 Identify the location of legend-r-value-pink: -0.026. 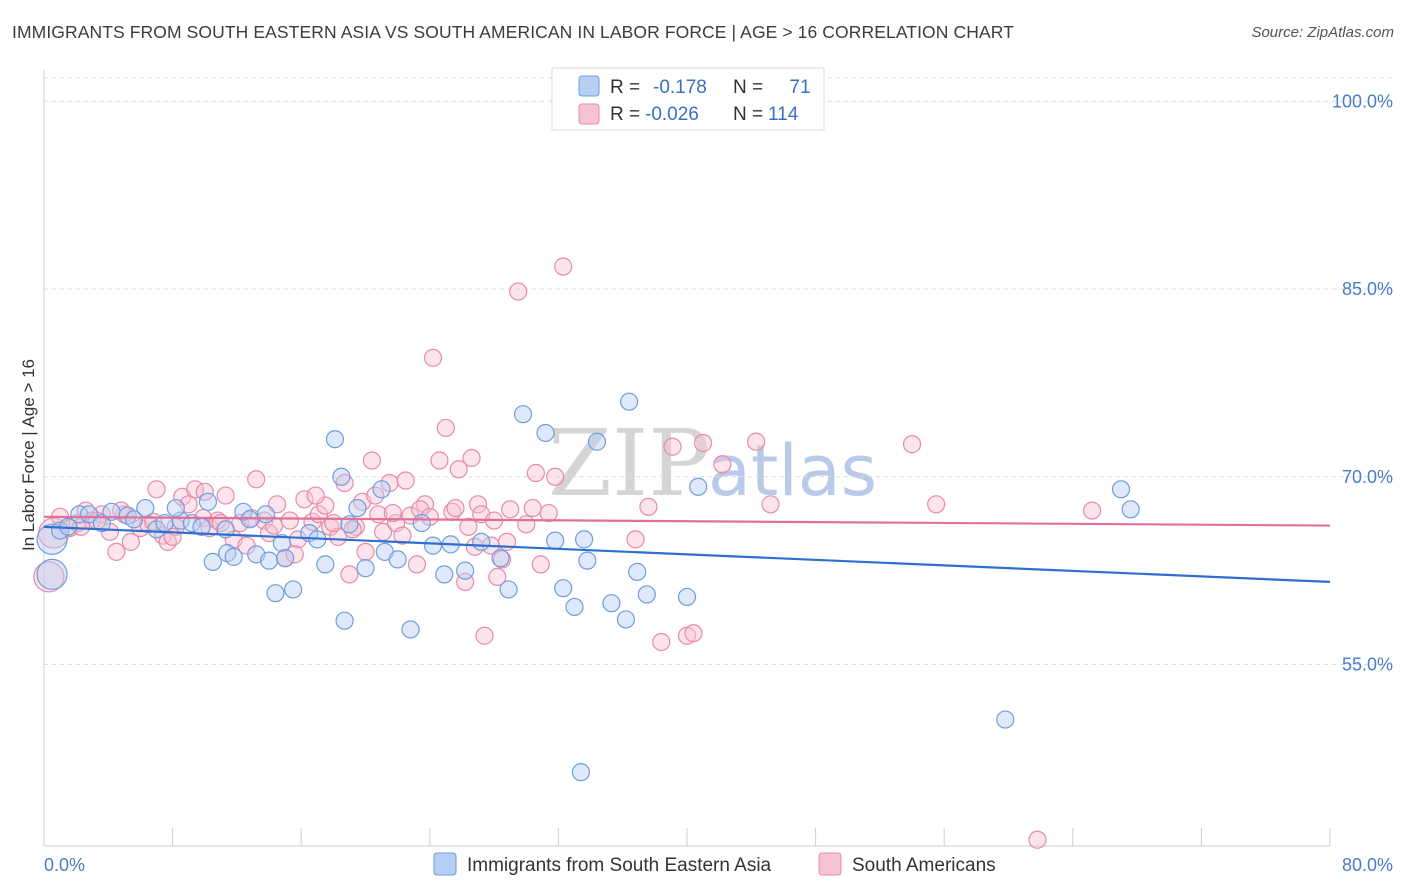
(672, 114).